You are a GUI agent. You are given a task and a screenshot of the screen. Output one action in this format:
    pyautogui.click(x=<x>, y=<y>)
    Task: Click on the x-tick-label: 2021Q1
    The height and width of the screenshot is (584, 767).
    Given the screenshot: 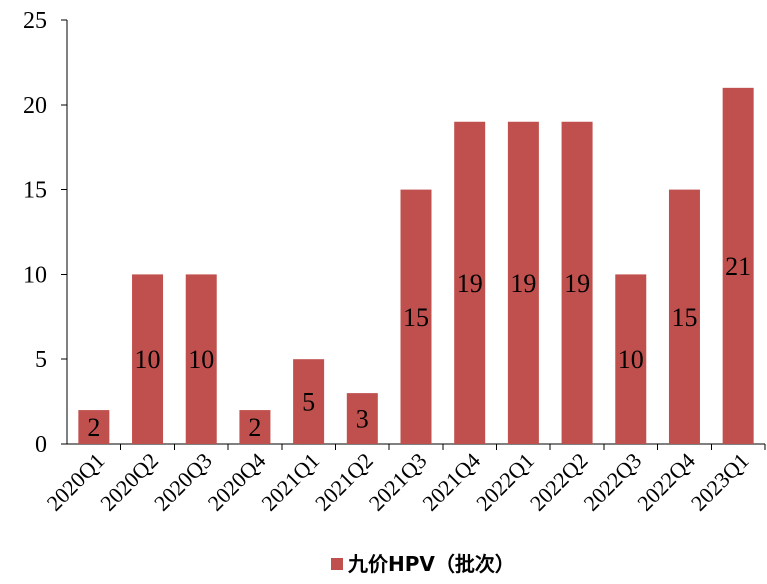 What is the action you would take?
    pyautogui.click(x=290, y=482)
    